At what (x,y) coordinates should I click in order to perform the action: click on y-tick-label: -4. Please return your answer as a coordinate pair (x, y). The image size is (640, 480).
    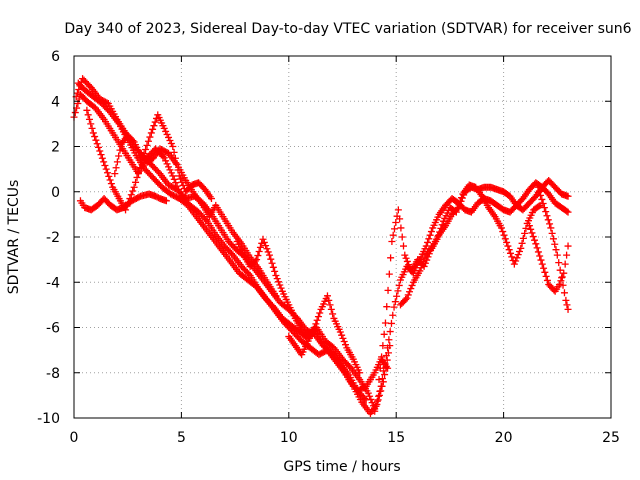
    Looking at the image, I should click on (53, 283).